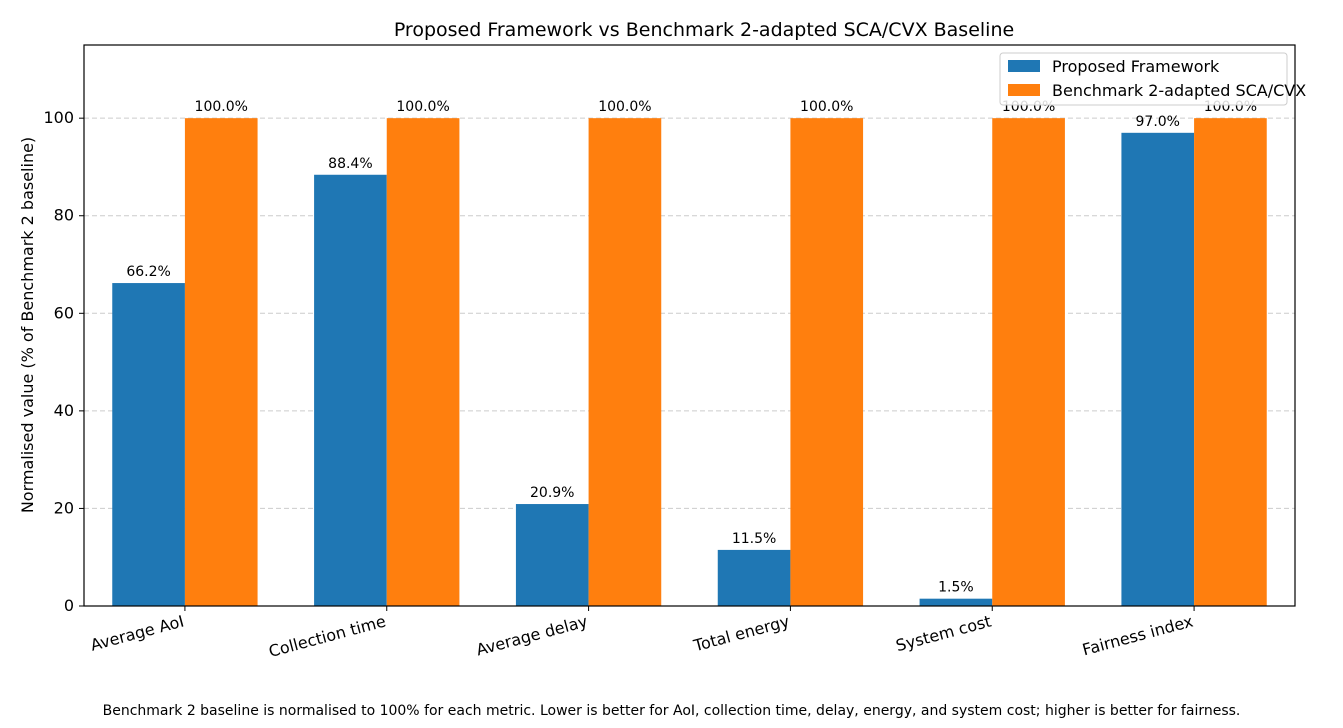 This screenshot has width=1343, height=728. I want to click on y-tick-label: 80, so click(64, 215).